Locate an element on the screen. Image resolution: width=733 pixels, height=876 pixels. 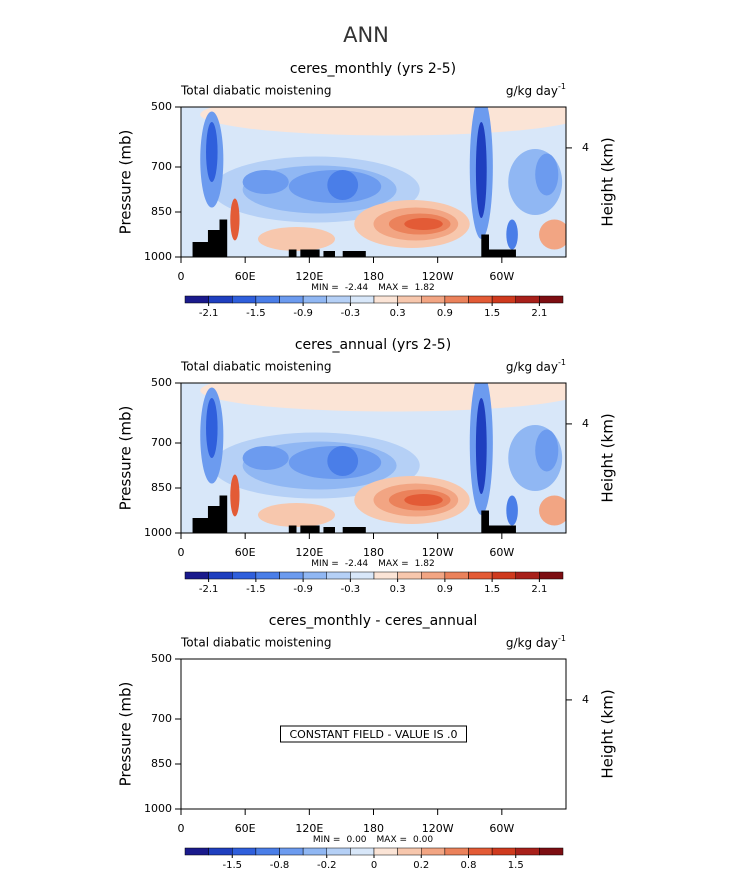
colorbar-label: 0.8 is located at coordinates (469, 865).